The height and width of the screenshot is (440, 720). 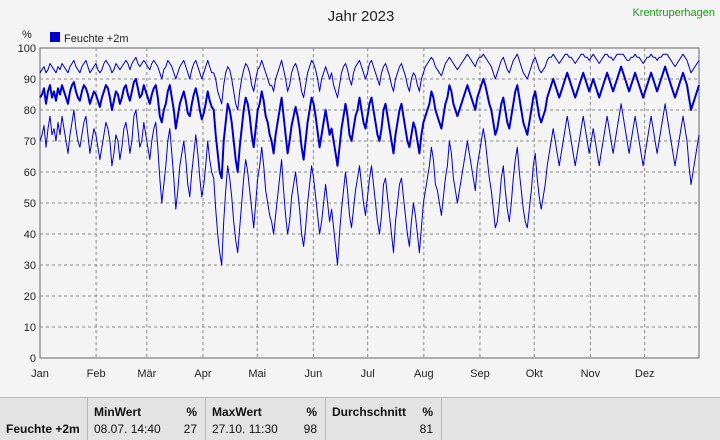 What do you see at coordinates (30, 266) in the screenshot?
I see `y-tick-label: 30` at bounding box center [30, 266].